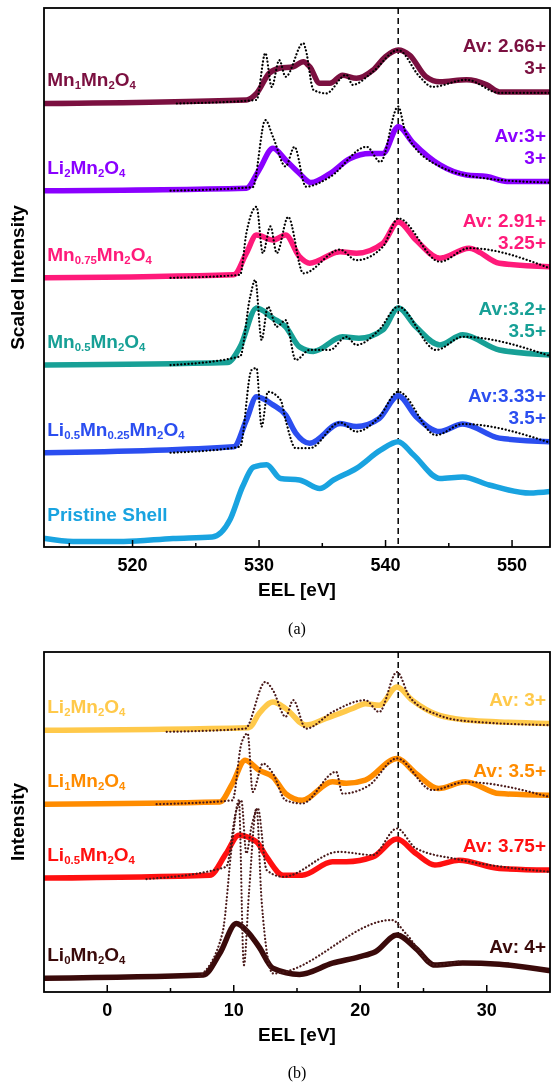 The image size is (551, 1087). Describe the element at coordinates (297, 1073) in the screenshot. I see `text: (b)` at that location.